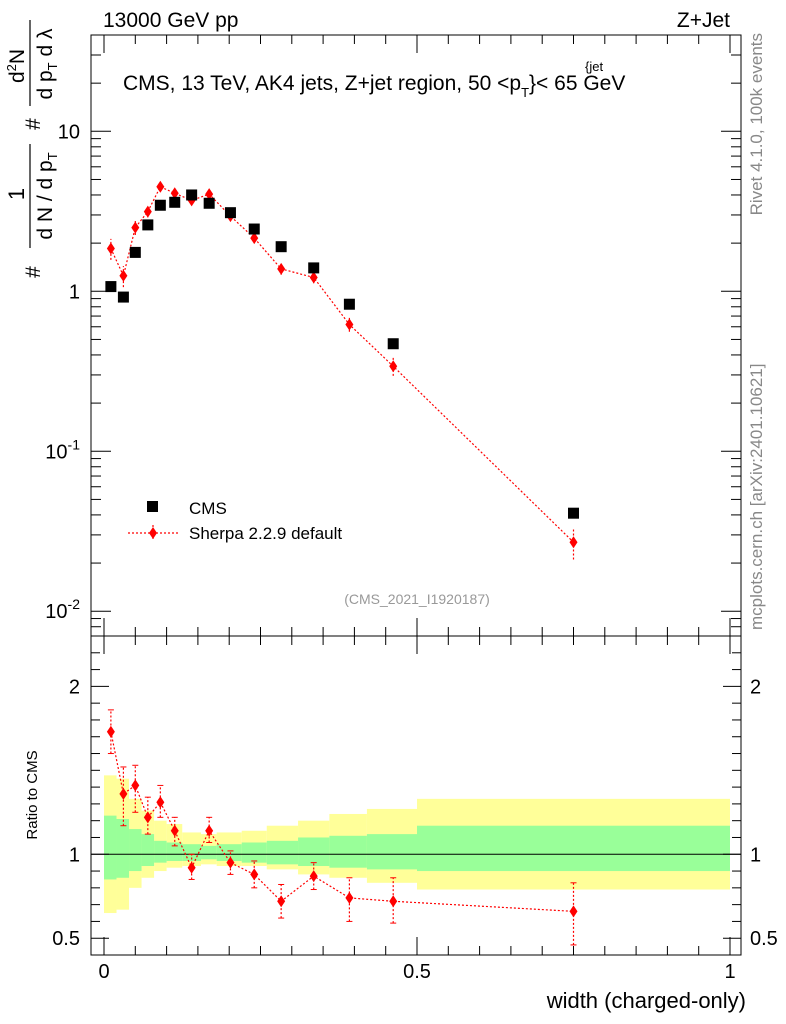 The width and height of the screenshot is (786, 1024). I want to click on ratio-y-tick-label-right: 0.5, so click(764, 939).